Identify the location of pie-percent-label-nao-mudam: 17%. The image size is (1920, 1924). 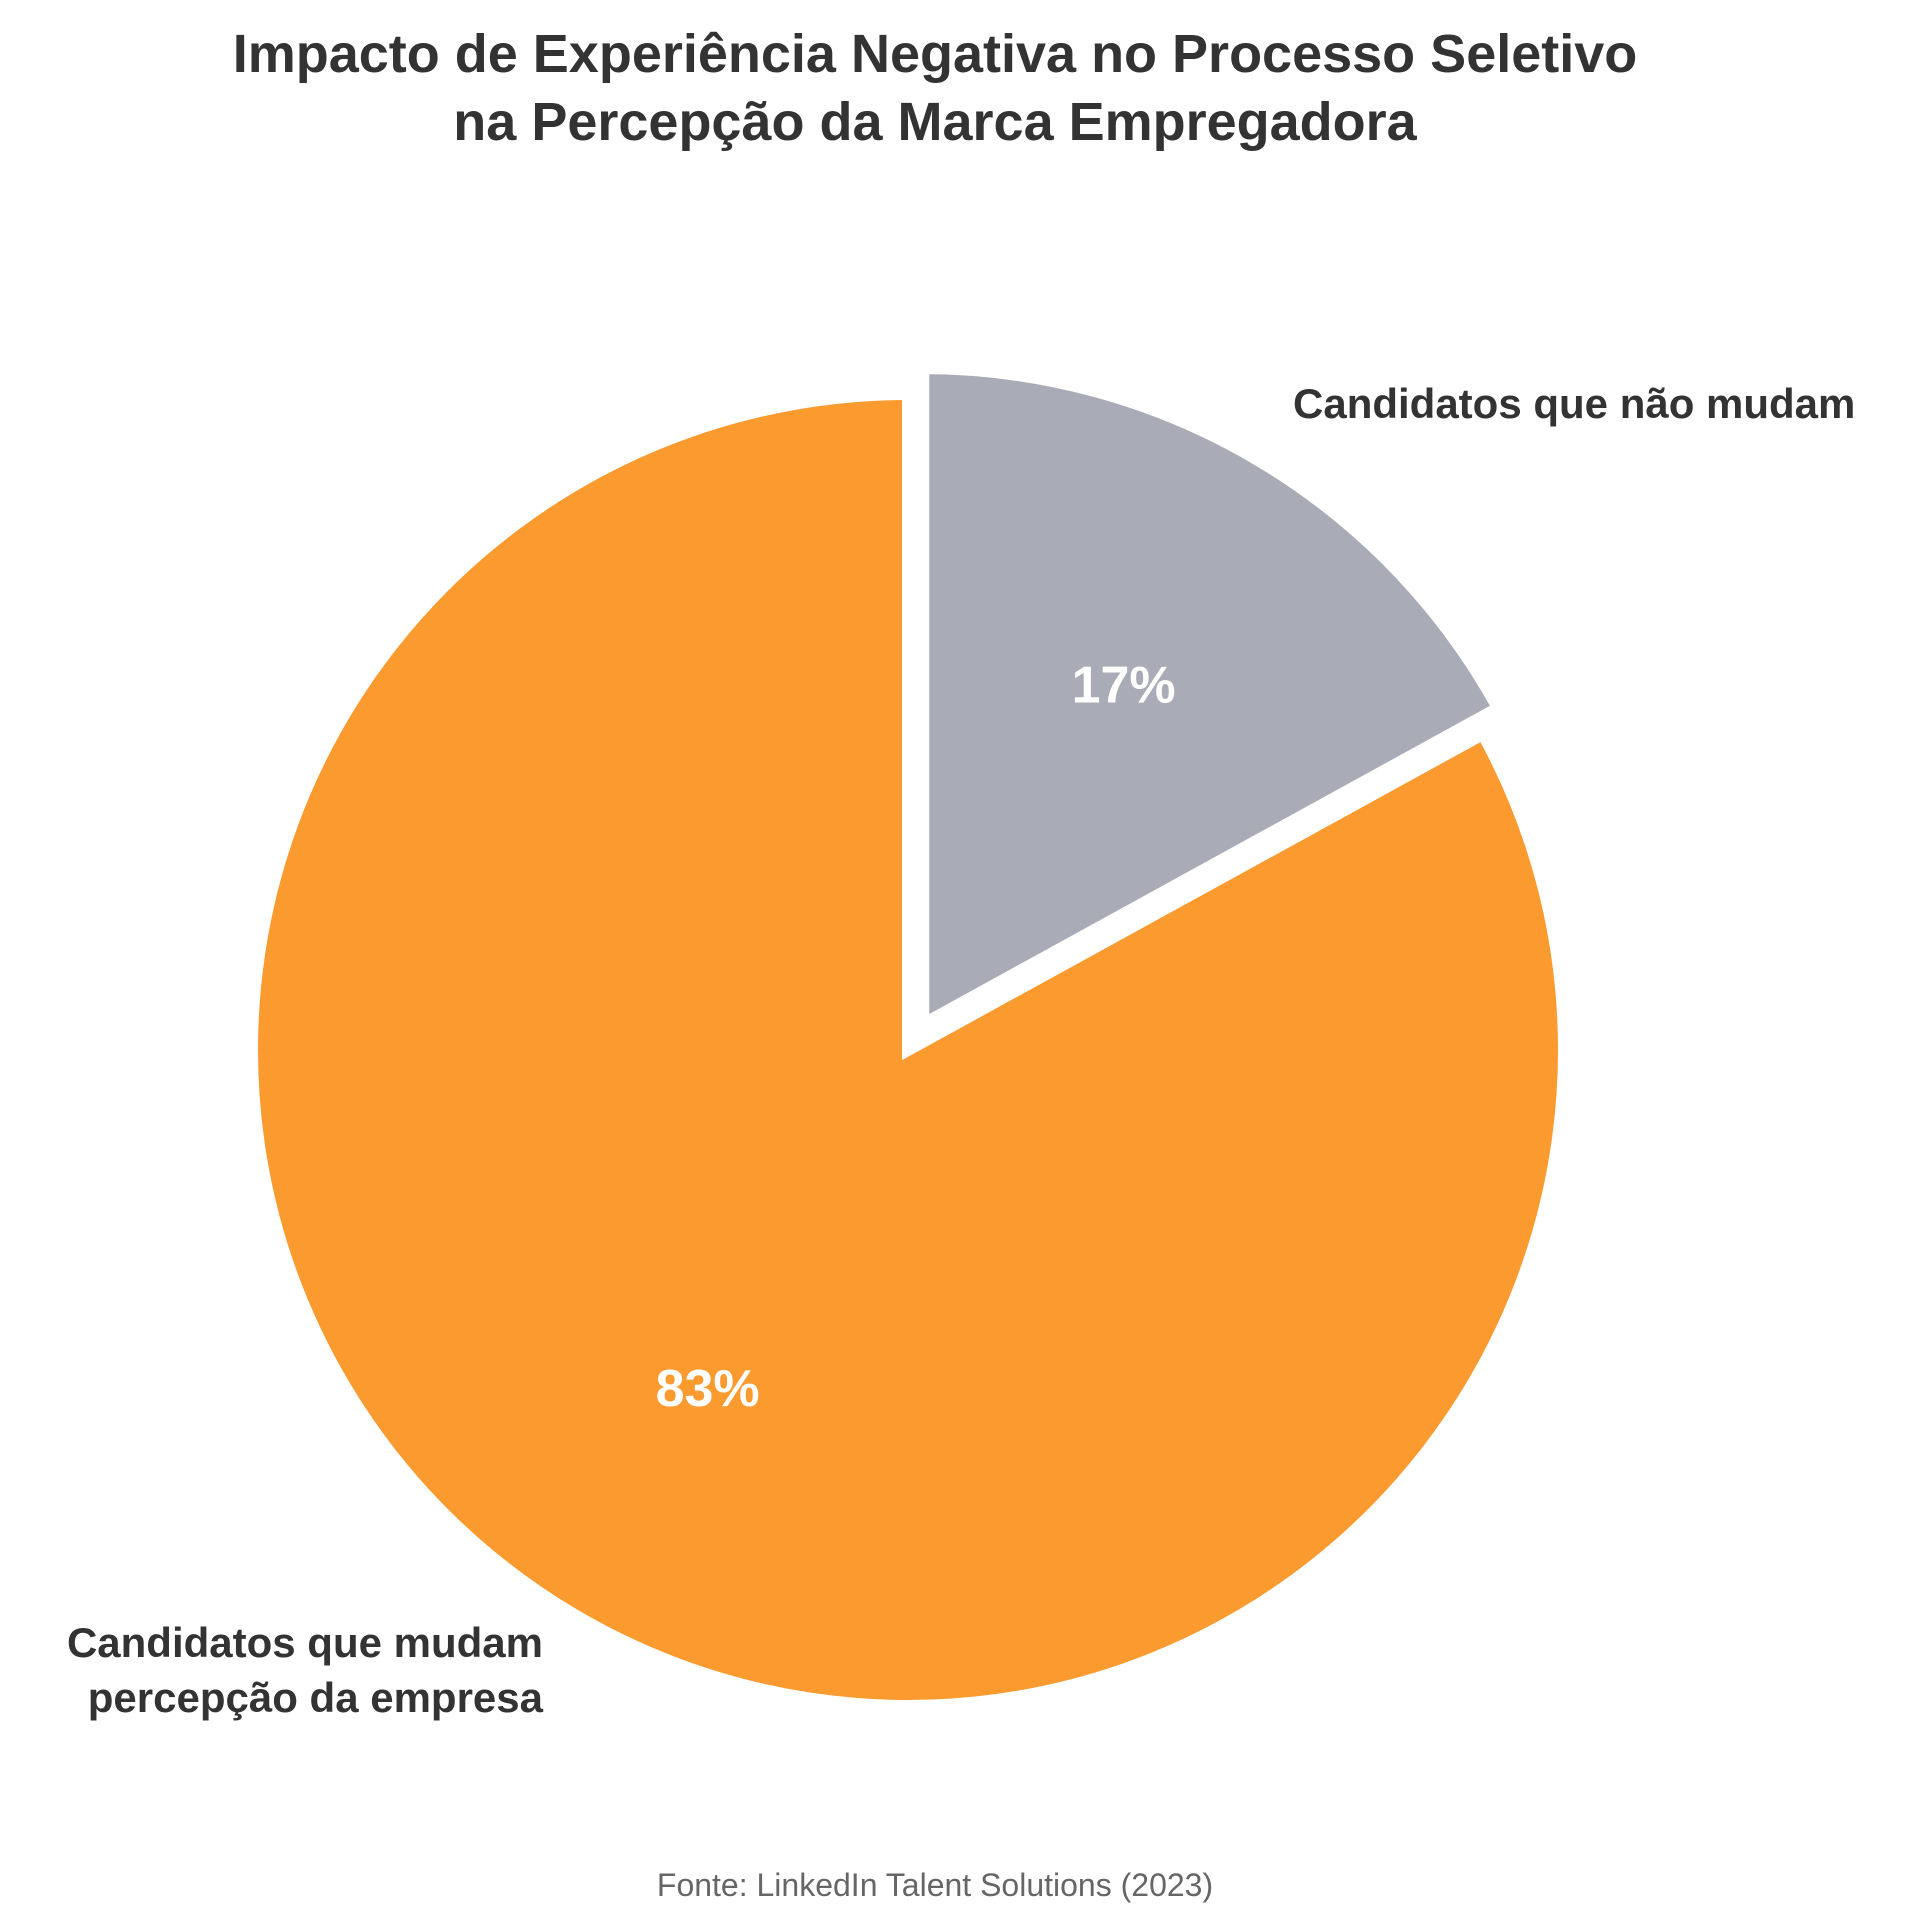
(1124, 685).